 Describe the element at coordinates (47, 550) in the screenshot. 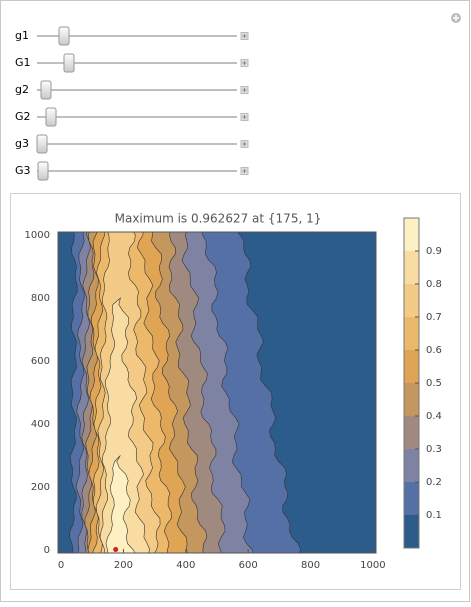

I see `y-tick-label: 0` at that location.